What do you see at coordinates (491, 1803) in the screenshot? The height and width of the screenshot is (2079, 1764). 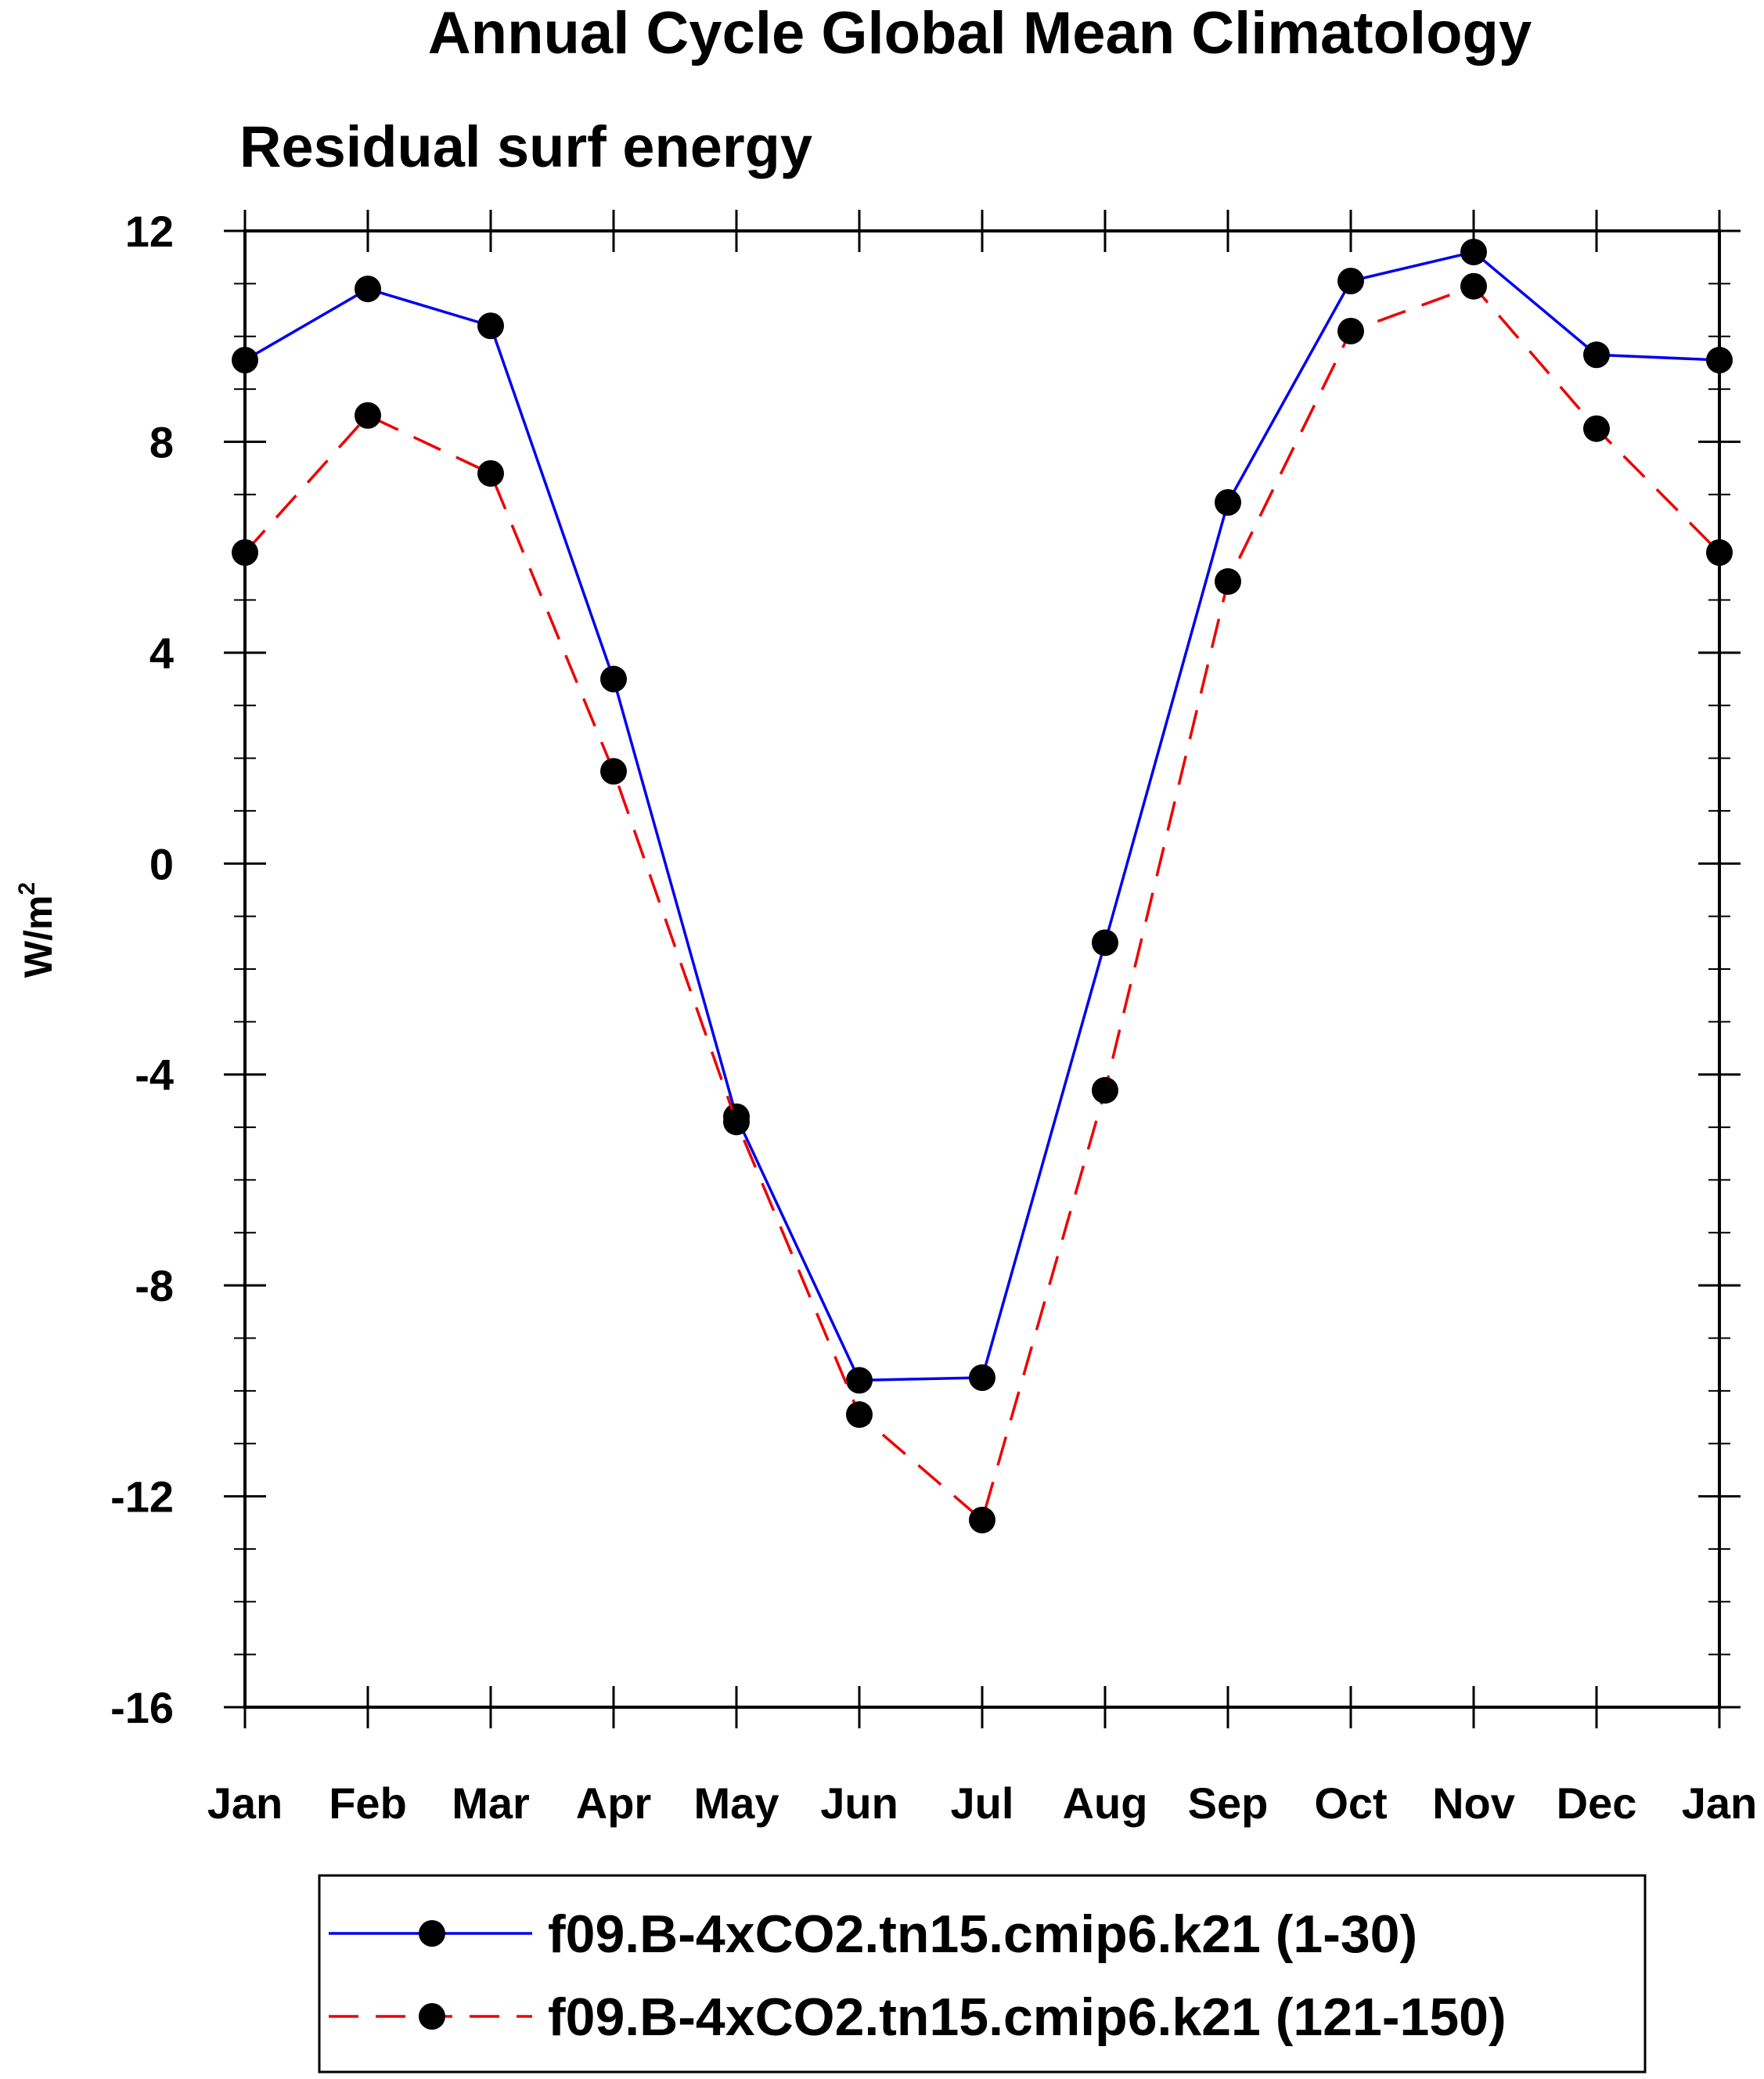 I see `x-tick-label: Mar` at bounding box center [491, 1803].